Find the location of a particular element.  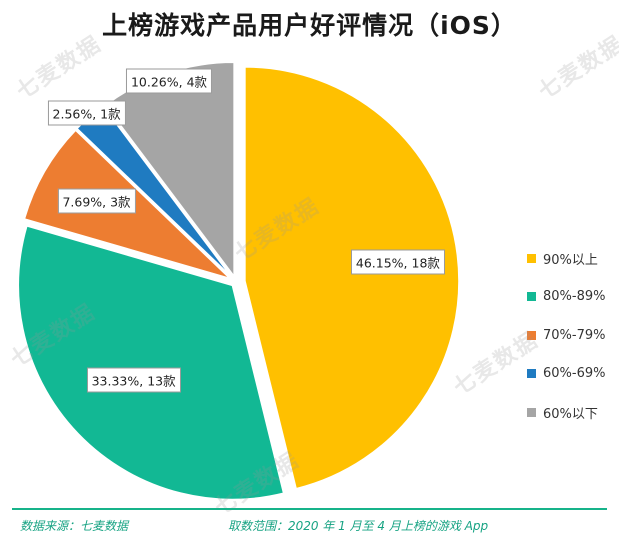

legend-item-0: 90%以上 is located at coordinates (566, 258).